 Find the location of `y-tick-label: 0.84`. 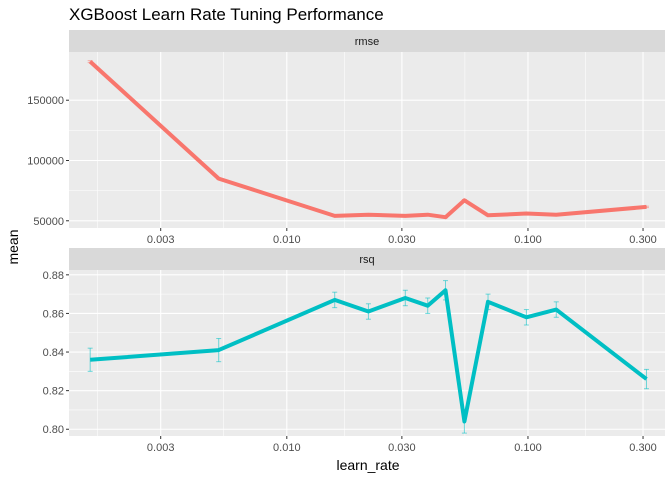

y-tick-label: 0.84 is located at coordinates (53, 353).